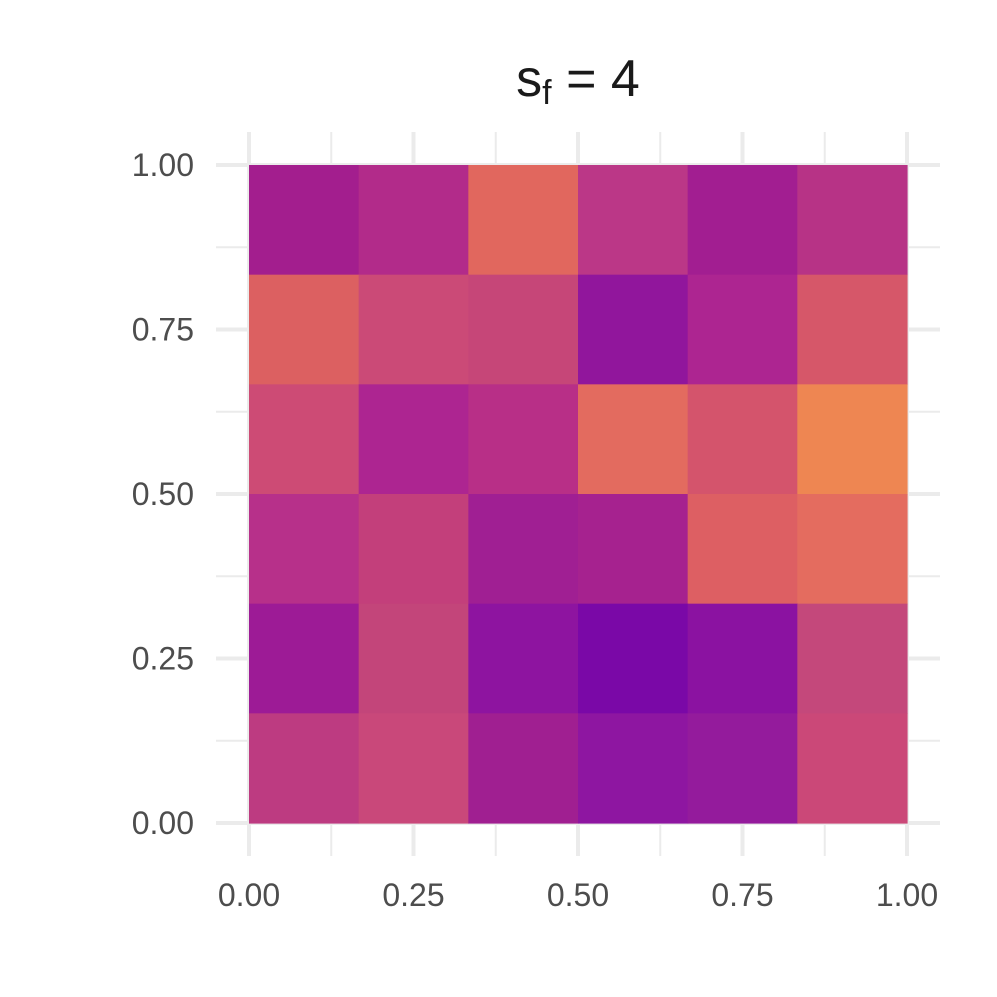 The height and width of the screenshot is (997, 997). Describe the element at coordinates (547, 93) in the screenshot. I see `title-subscript: f` at that location.